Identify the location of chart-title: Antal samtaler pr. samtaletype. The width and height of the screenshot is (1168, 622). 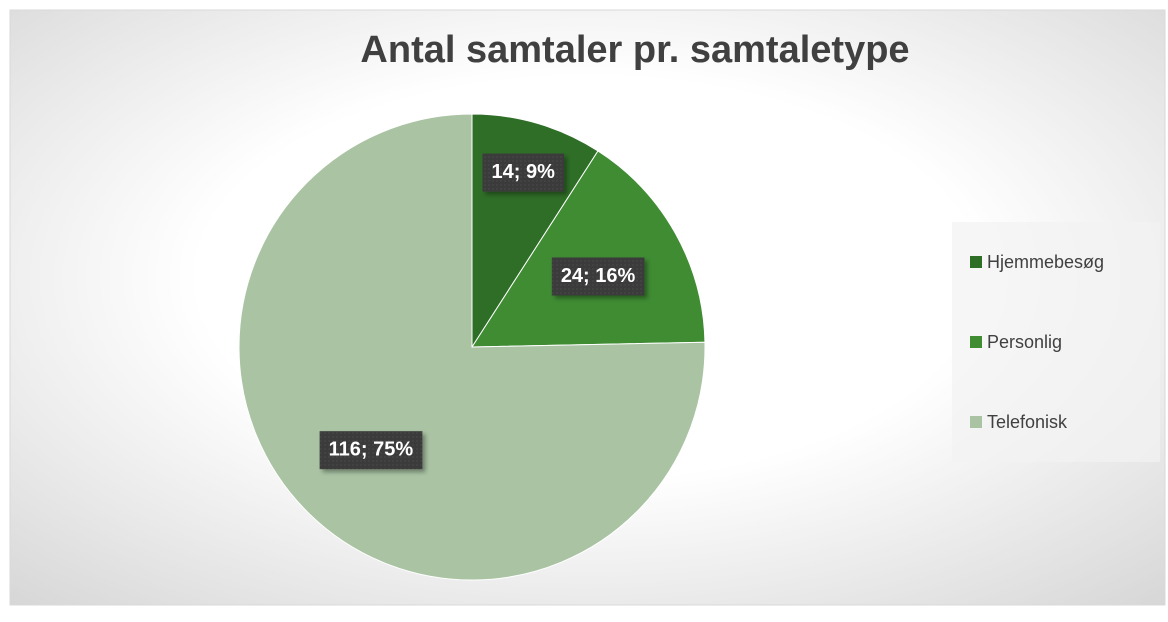
(634, 50).